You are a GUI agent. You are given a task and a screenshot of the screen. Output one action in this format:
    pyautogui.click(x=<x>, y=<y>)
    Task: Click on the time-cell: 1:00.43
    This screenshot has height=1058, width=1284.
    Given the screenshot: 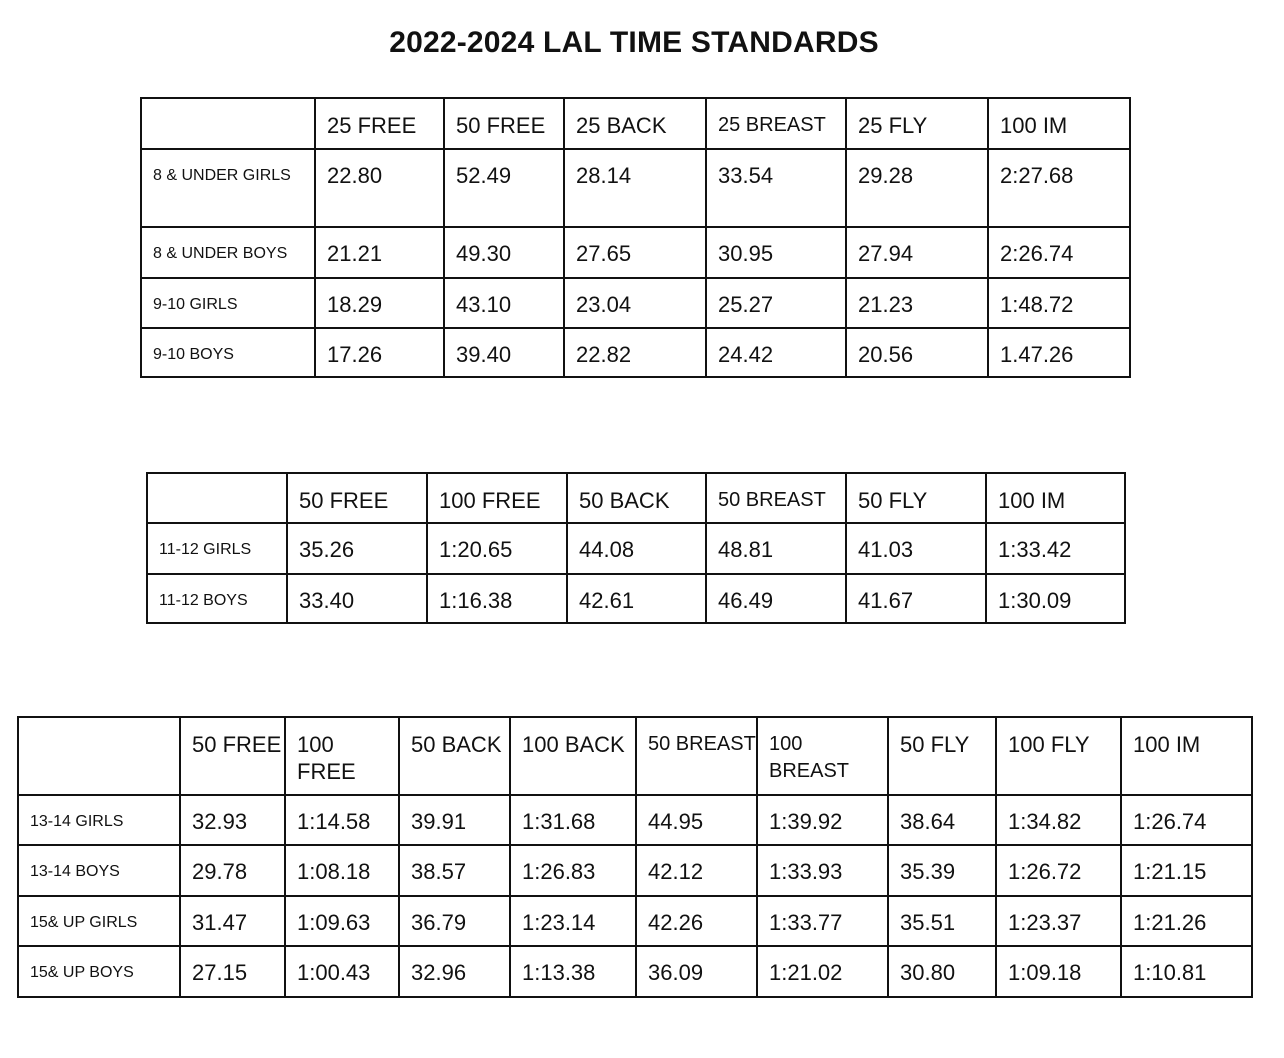 What is the action you would take?
    pyautogui.click(x=342, y=971)
    